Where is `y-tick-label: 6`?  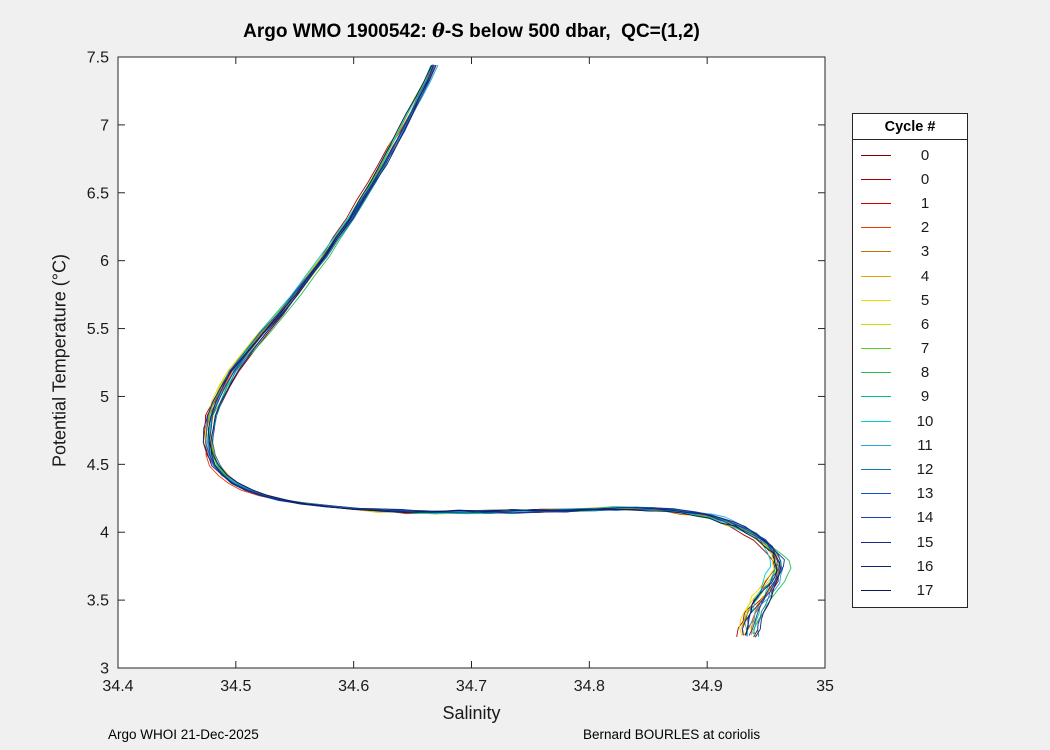
y-tick-label: 6 is located at coordinates (104, 261).